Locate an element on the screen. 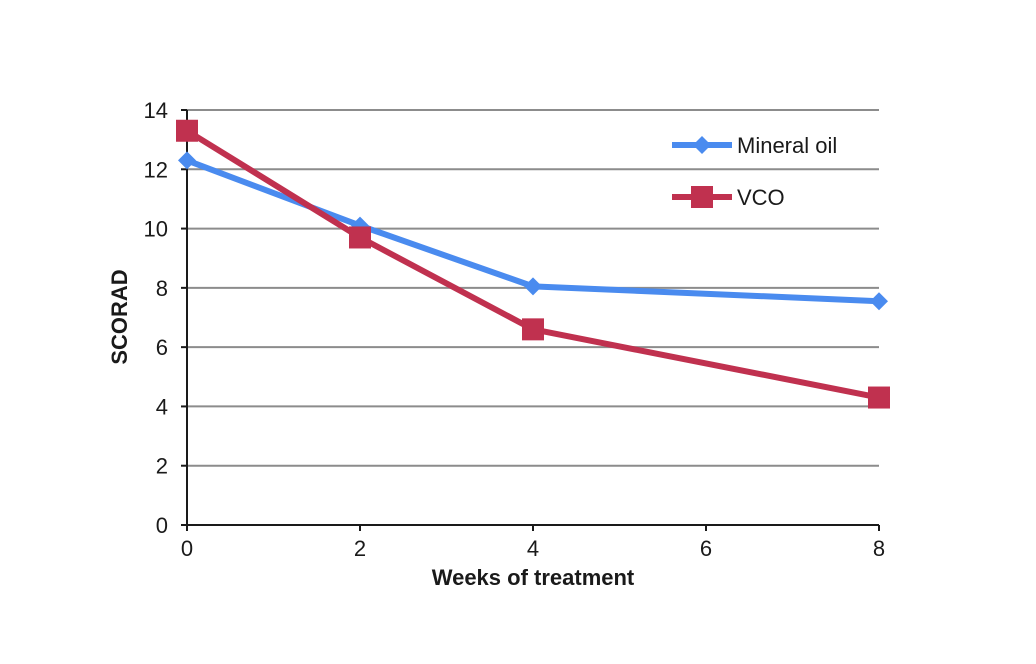 This screenshot has height=664, width=1036. legend-marker-vco is located at coordinates (702, 197).